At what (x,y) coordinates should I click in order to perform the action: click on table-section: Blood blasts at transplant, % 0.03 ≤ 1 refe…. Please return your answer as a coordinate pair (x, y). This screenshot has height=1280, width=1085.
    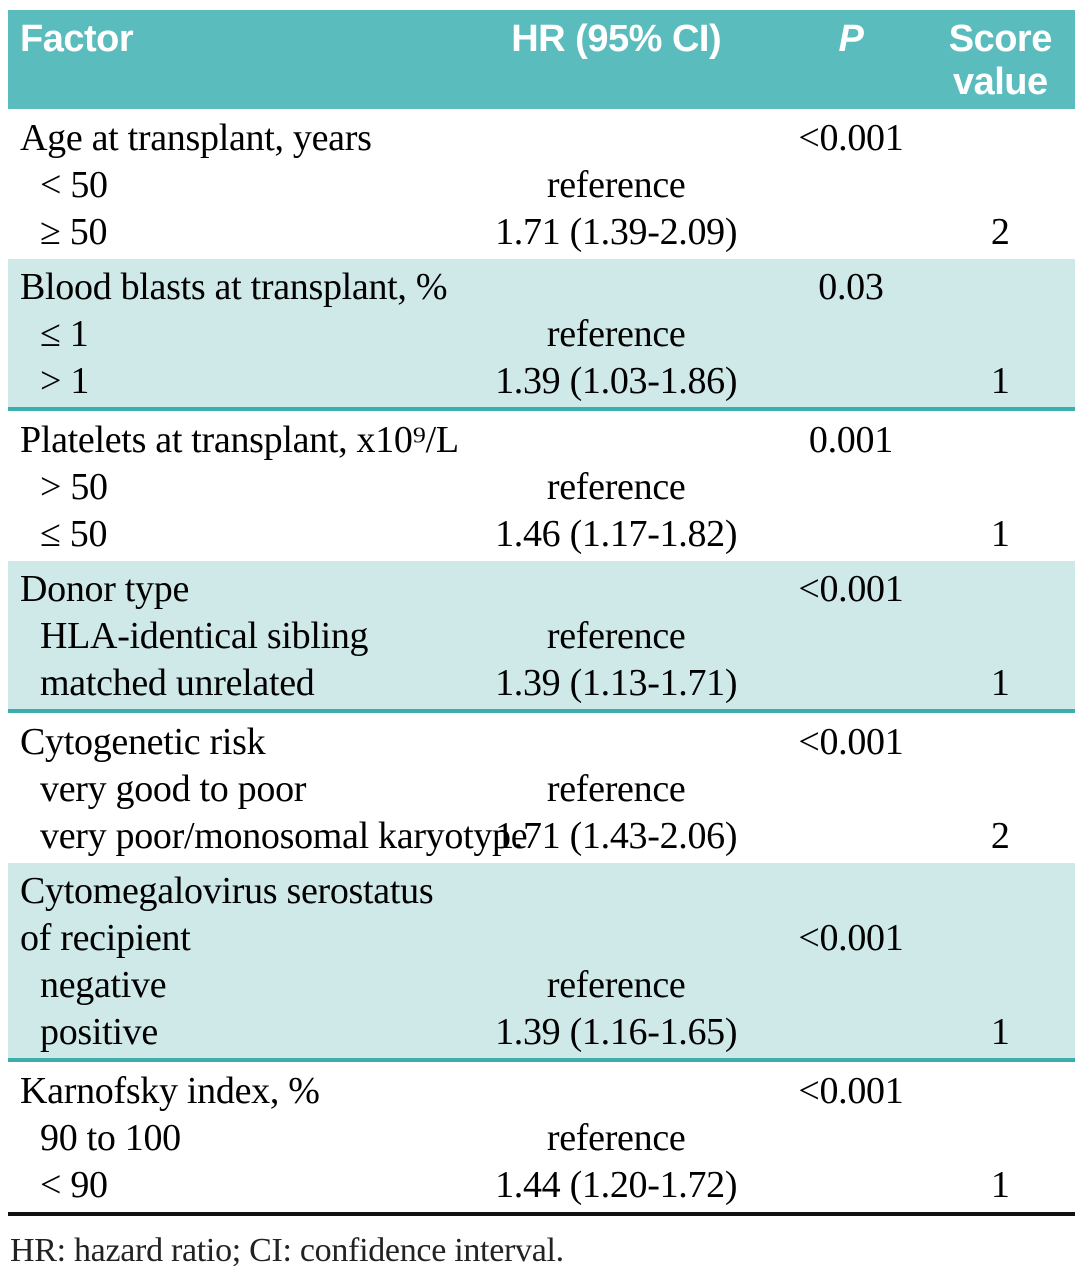
    Looking at the image, I should click on (541, 335).